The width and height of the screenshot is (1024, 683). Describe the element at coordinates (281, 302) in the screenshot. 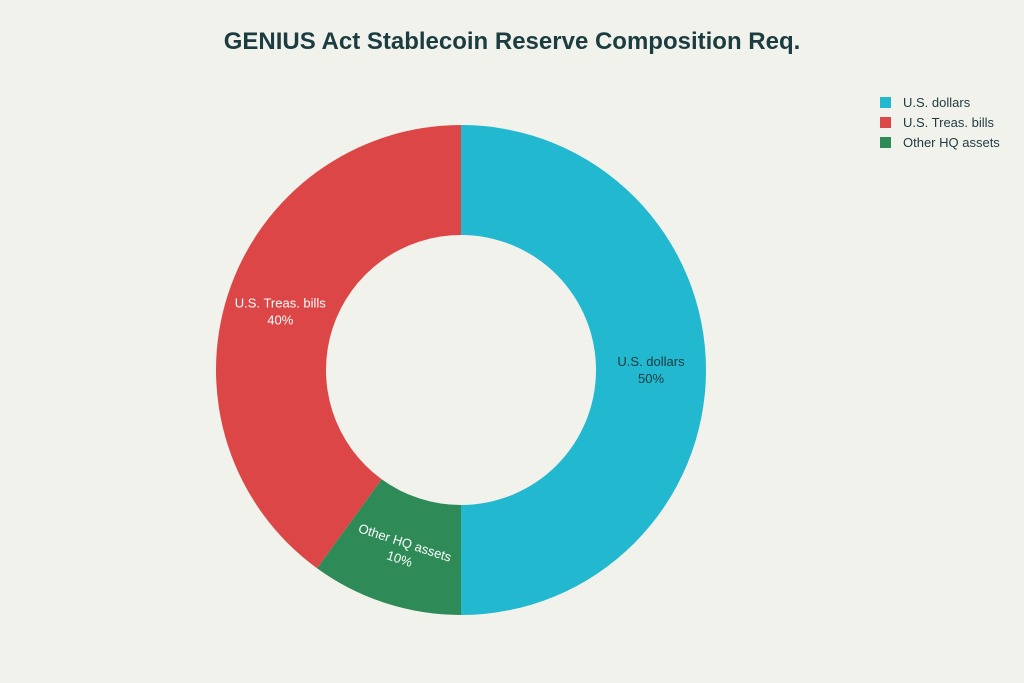

I see `slice-category-label: U.S. Treas. bills` at that location.